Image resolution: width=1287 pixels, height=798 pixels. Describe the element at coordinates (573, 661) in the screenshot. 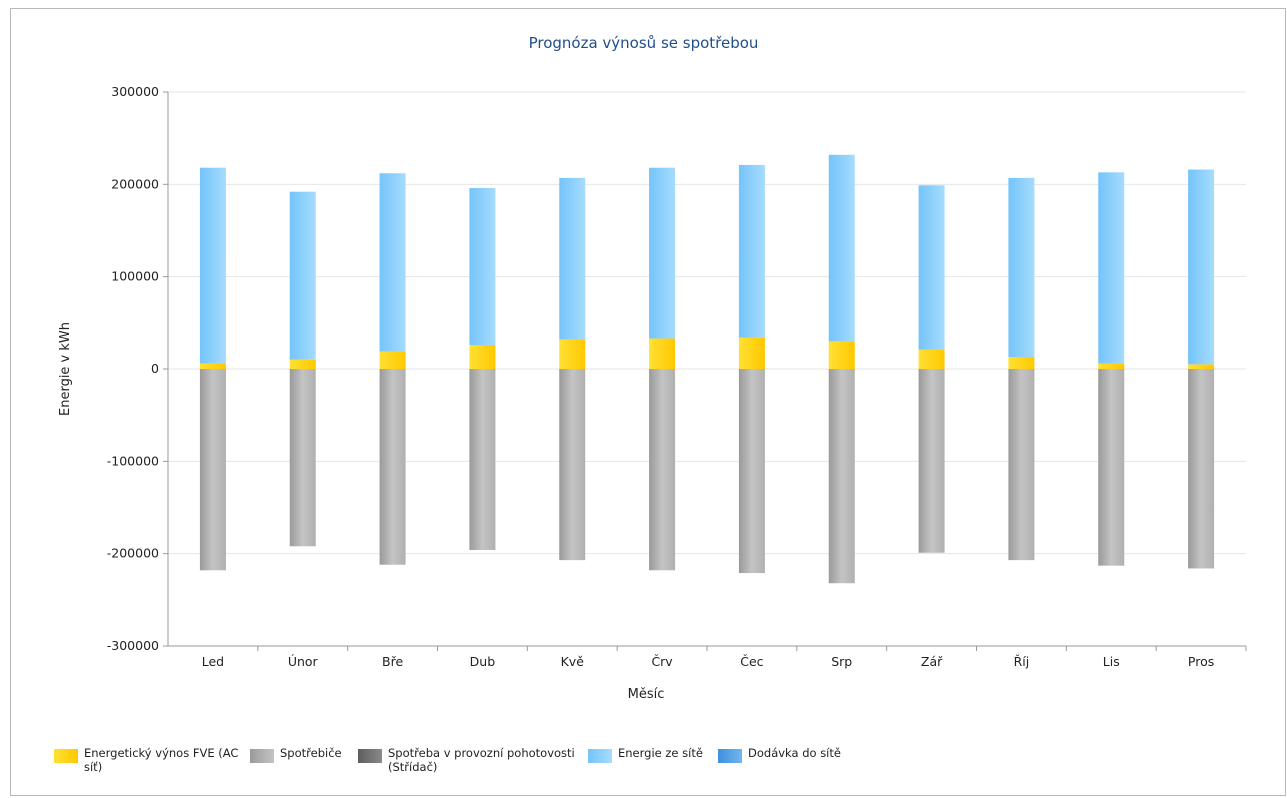

I see `x-tick-label: Kvě` at that location.